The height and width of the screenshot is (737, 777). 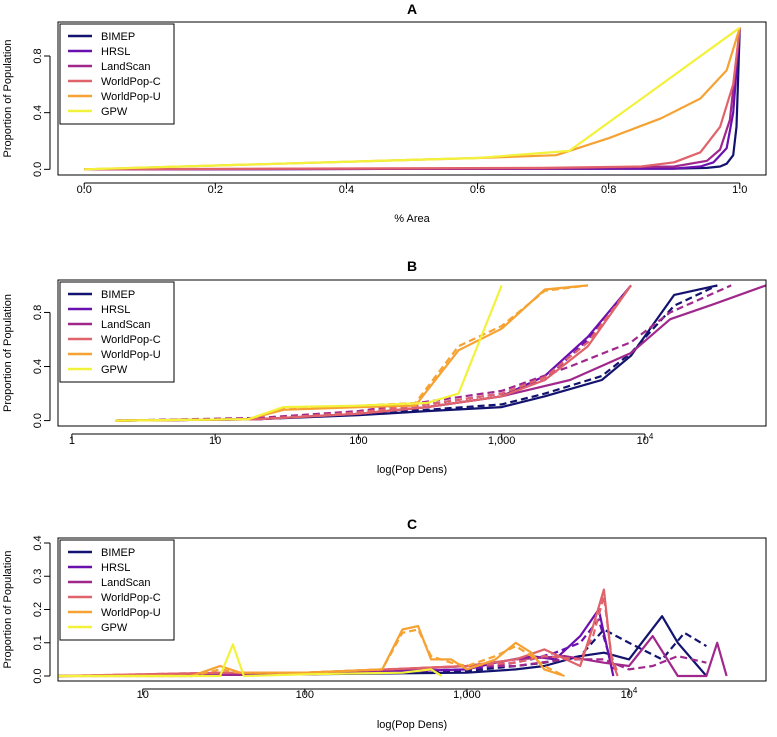 I want to click on panel-a-legend-label: GPW, so click(x=114, y=112).